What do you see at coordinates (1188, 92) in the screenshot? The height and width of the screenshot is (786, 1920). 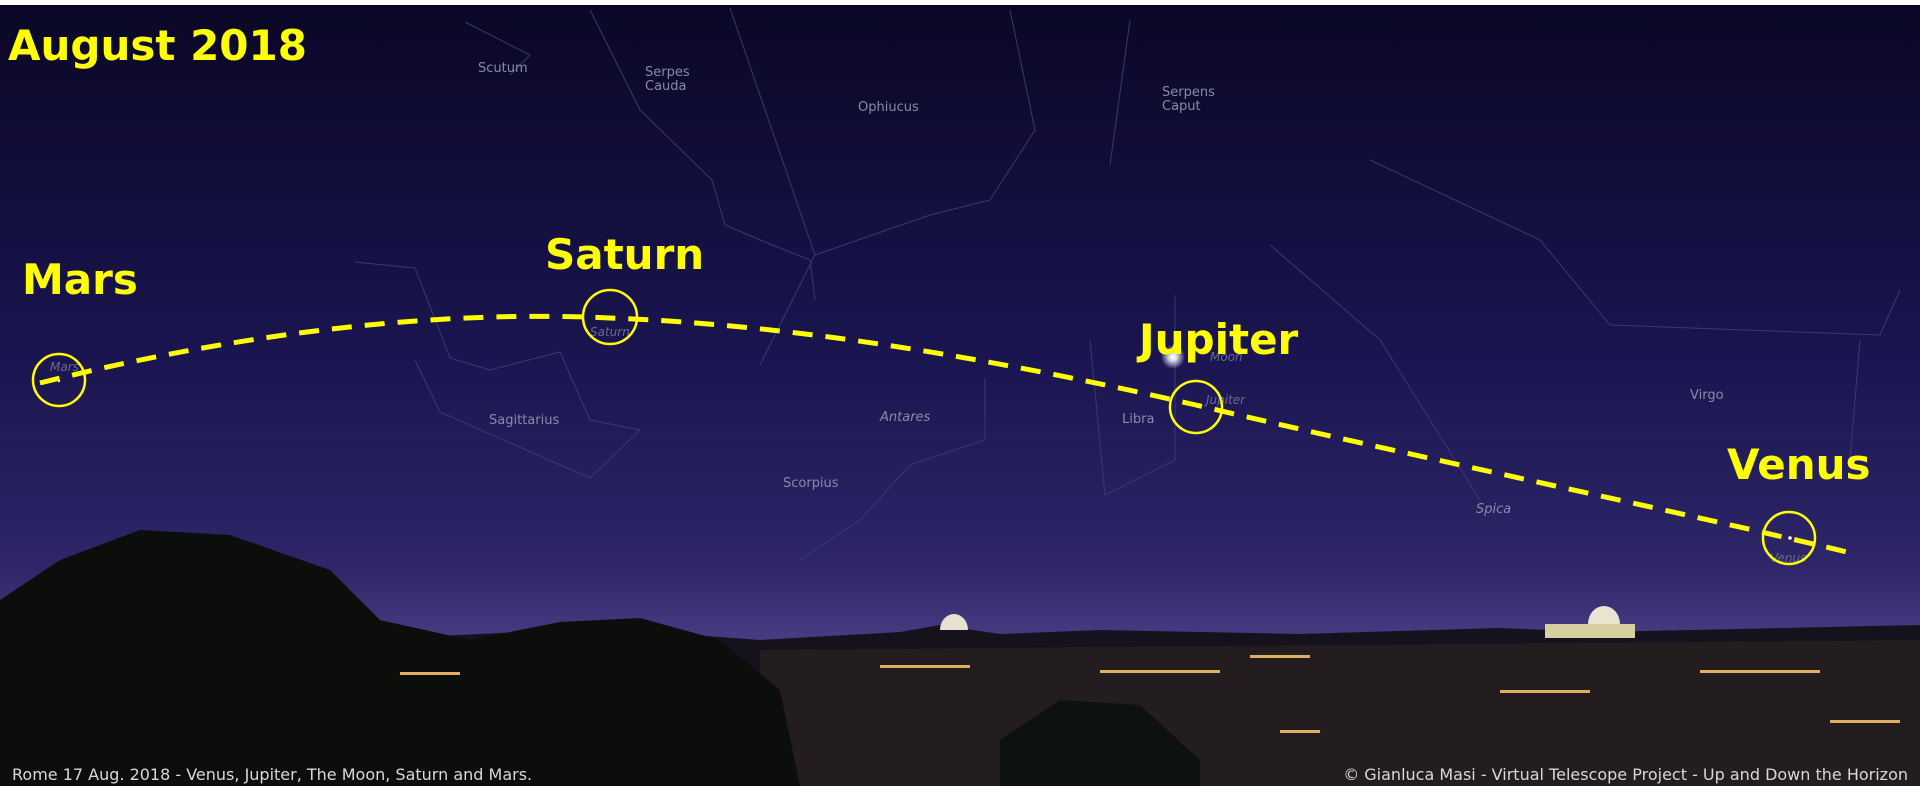 I see `constellation-label: Serpens` at bounding box center [1188, 92].